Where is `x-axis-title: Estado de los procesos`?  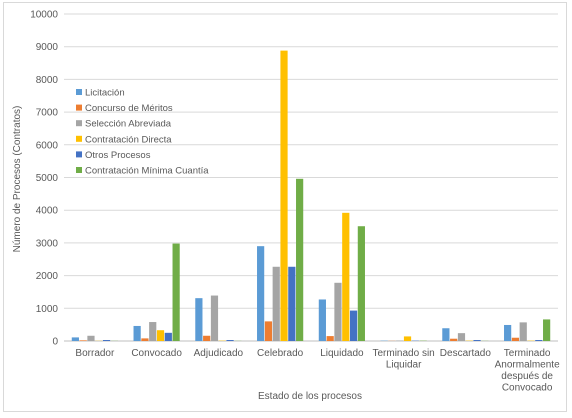
x-axis-title: Estado de los procesos is located at coordinates (310, 396).